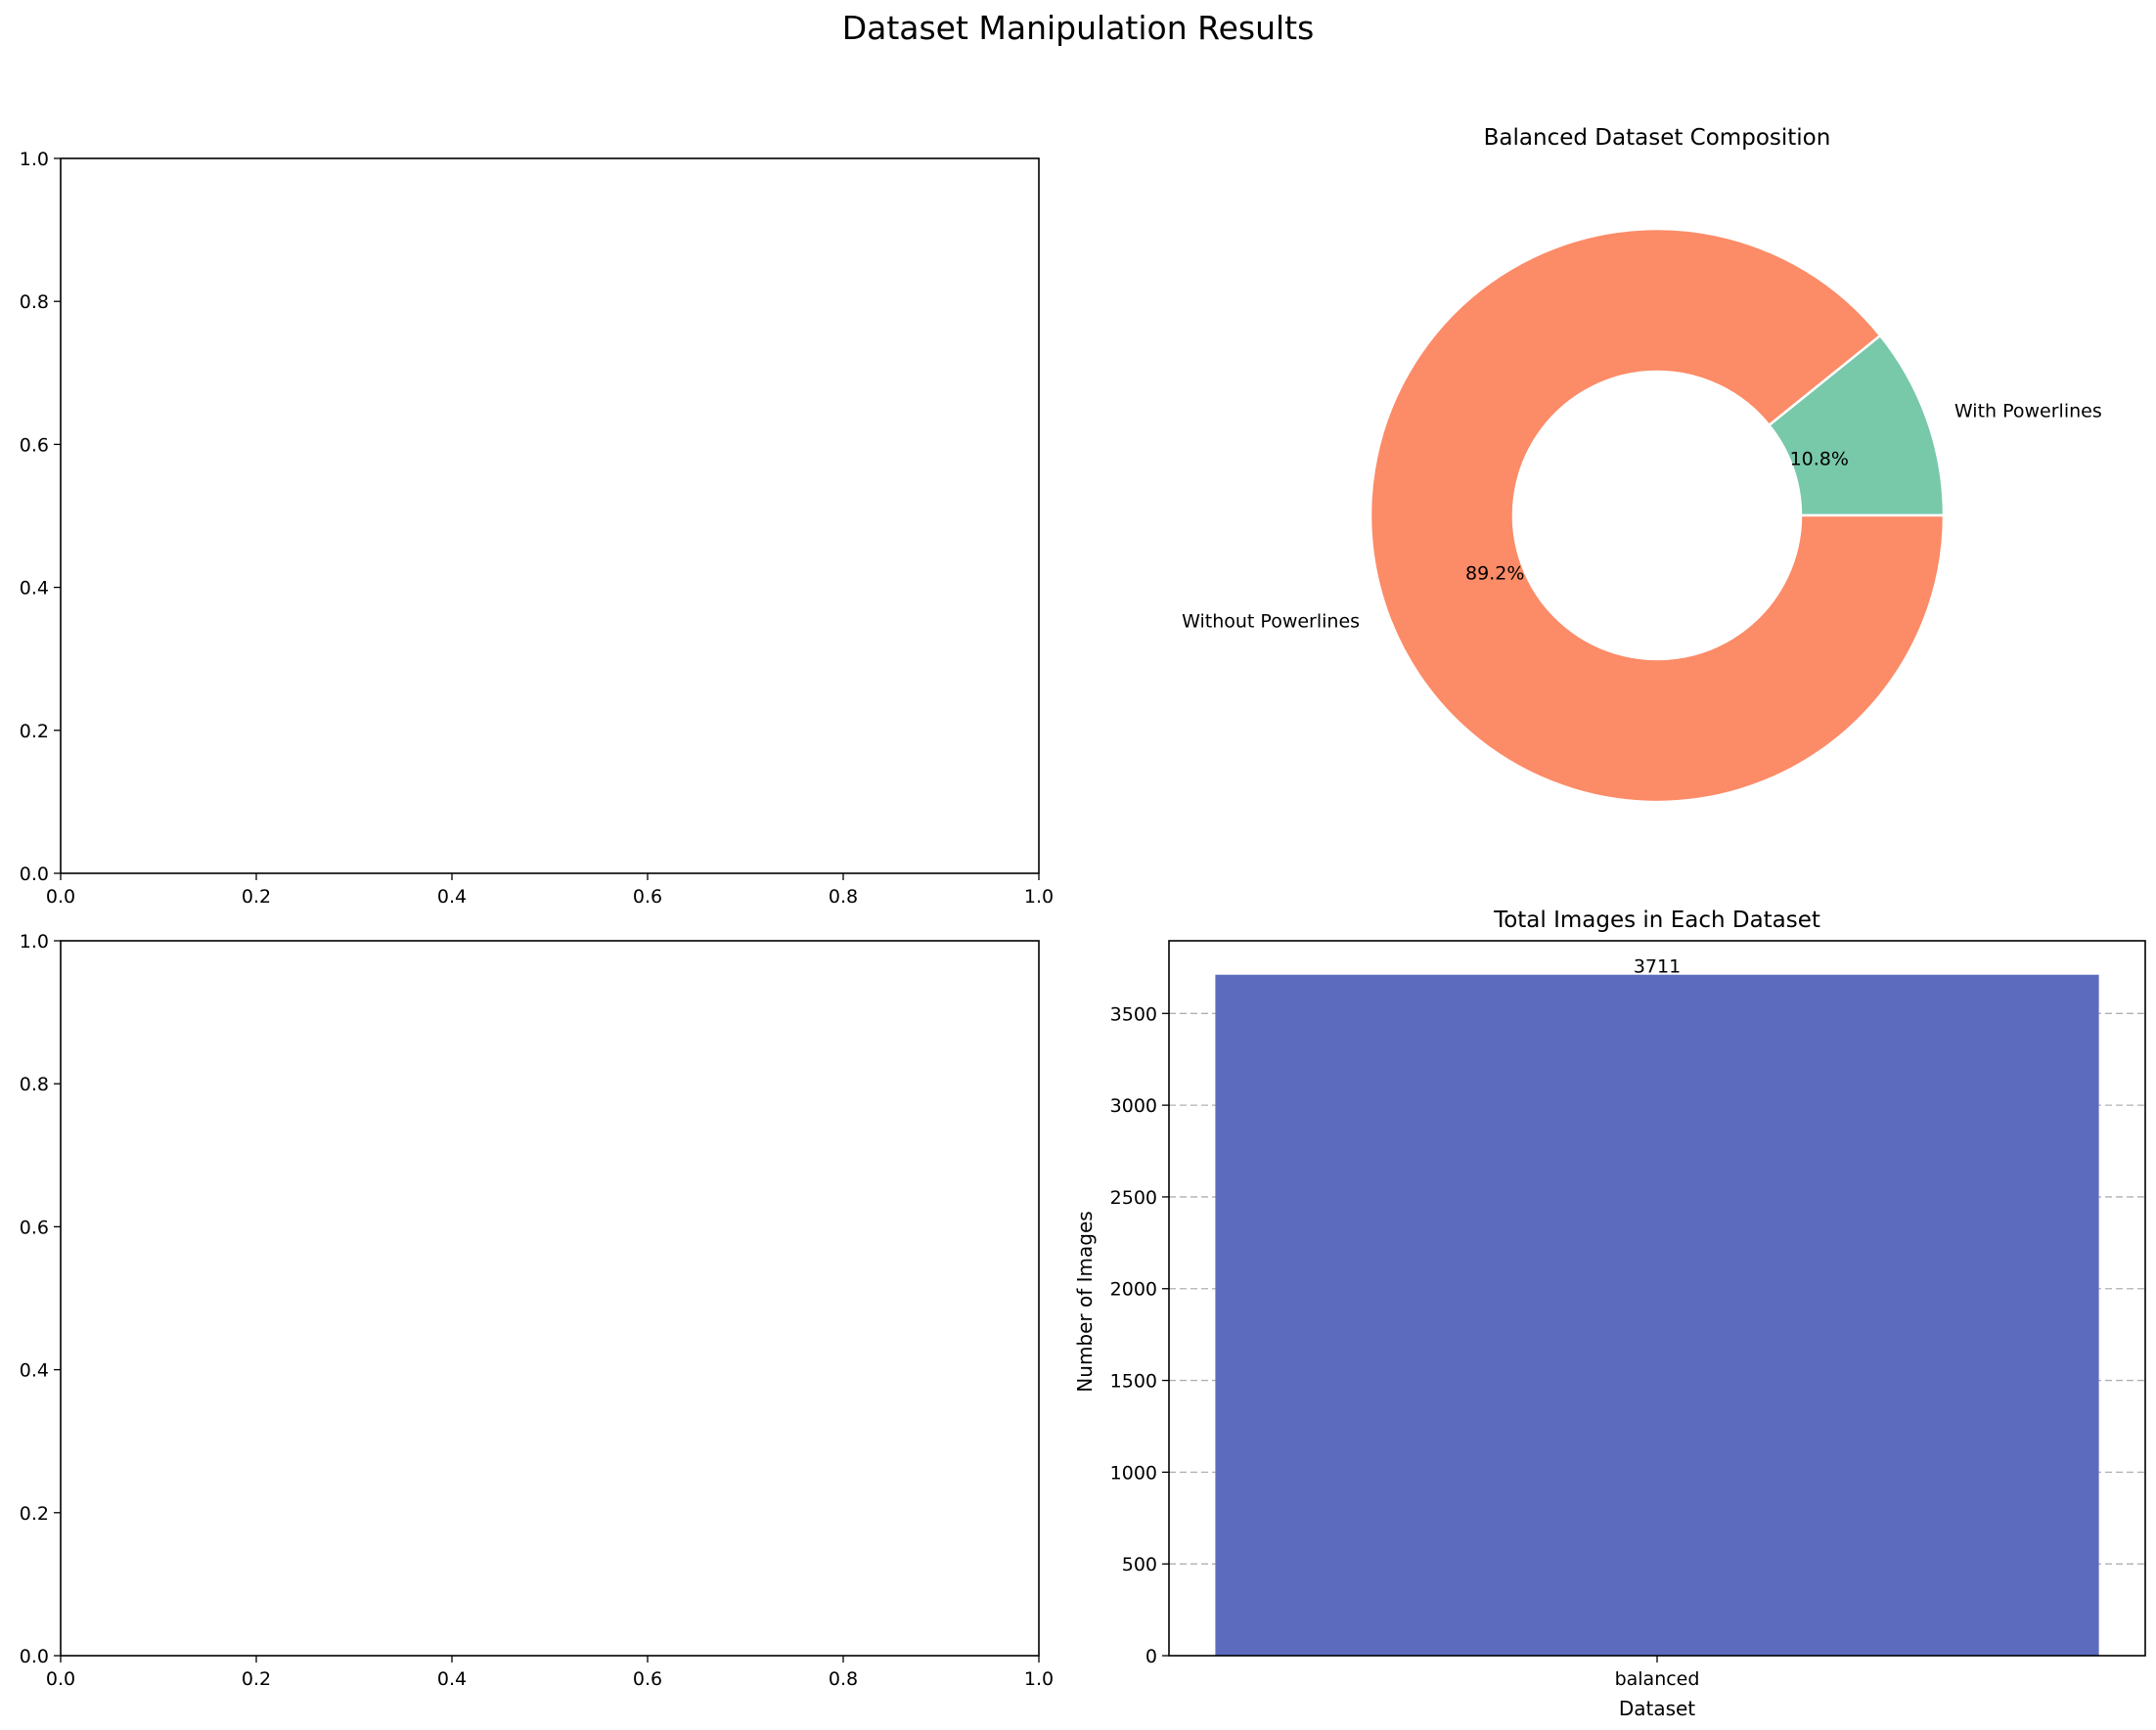 The width and height of the screenshot is (2156, 1730). Describe the element at coordinates (60, 897) in the screenshot. I see `top-left-x-tick-label: 0.0` at that location.